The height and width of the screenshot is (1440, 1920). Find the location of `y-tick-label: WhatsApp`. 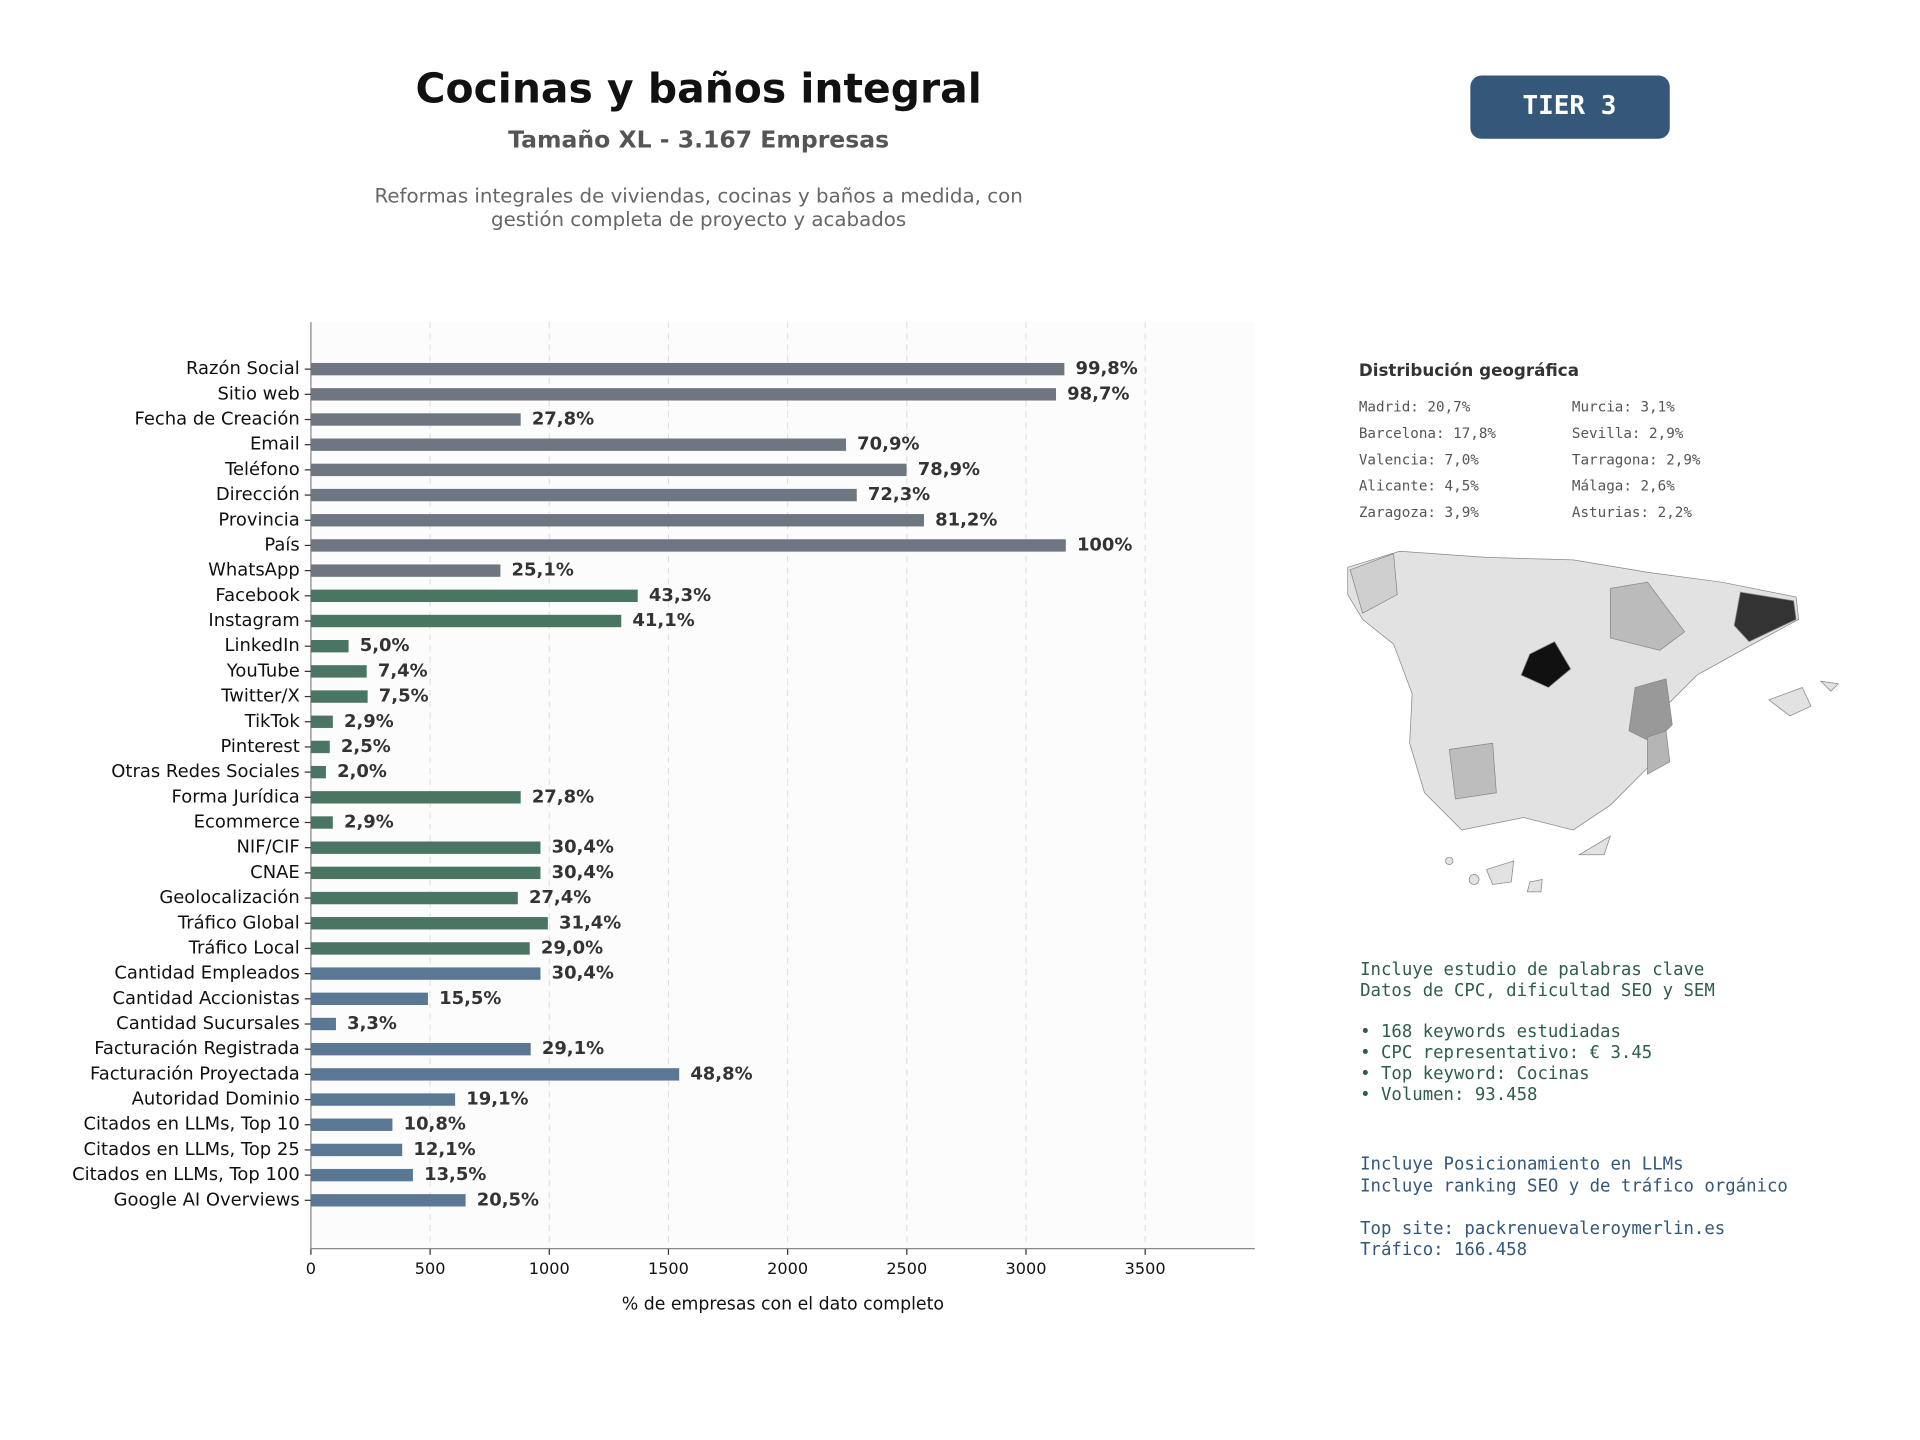

y-tick-label: WhatsApp is located at coordinates (254, 570).